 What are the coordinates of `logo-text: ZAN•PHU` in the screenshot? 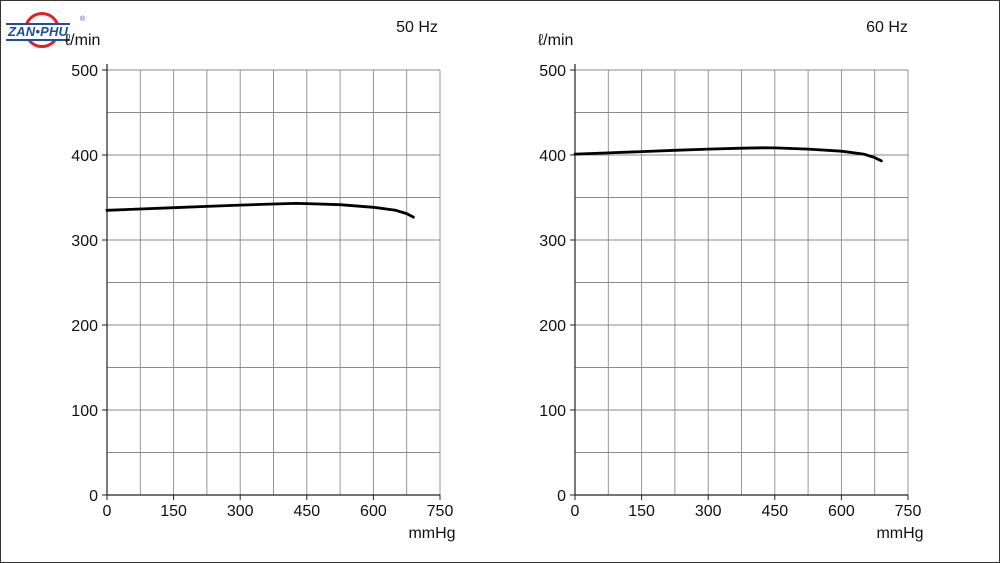 It's located at (38, 32).